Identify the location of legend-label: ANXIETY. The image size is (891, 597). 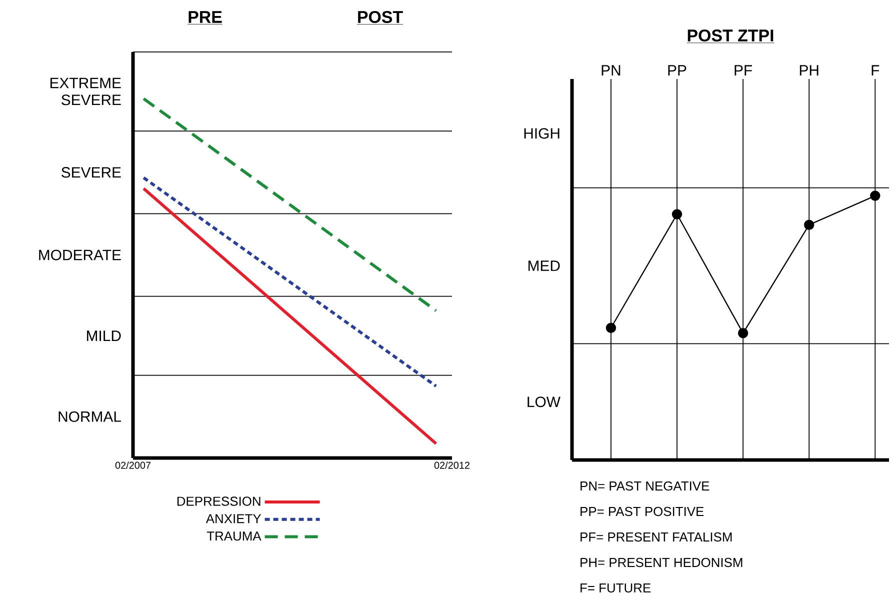
(234, 519).